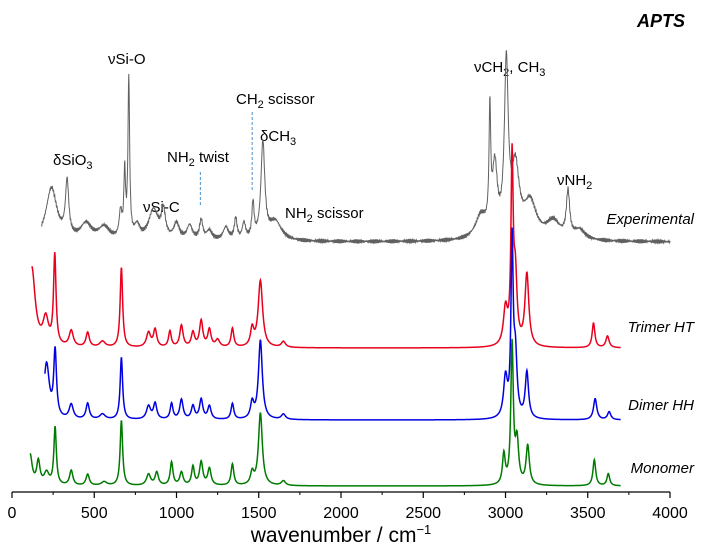 The image size is (702, 556). I want to click on annotation-nunh2: νNH2, so click(574, 182).